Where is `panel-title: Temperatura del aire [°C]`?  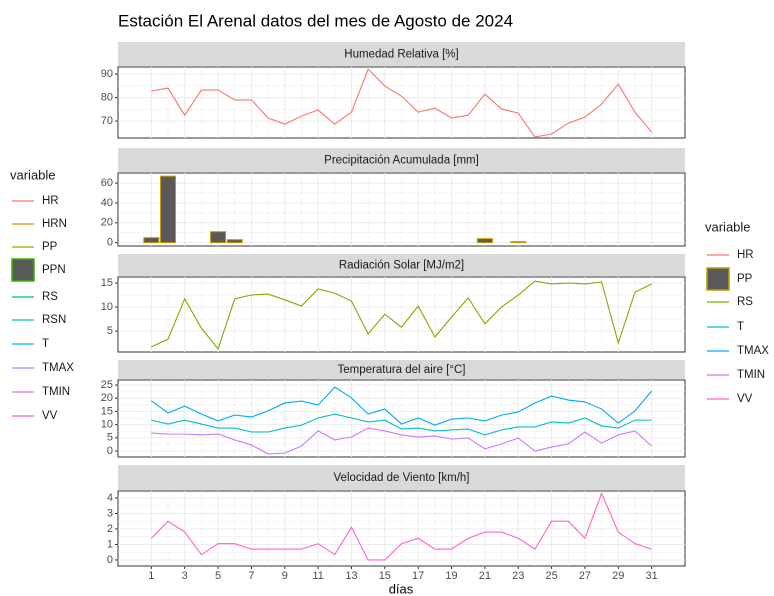 panel-title: Temperatura del aire [°C] is located at coordinates (402, 370).